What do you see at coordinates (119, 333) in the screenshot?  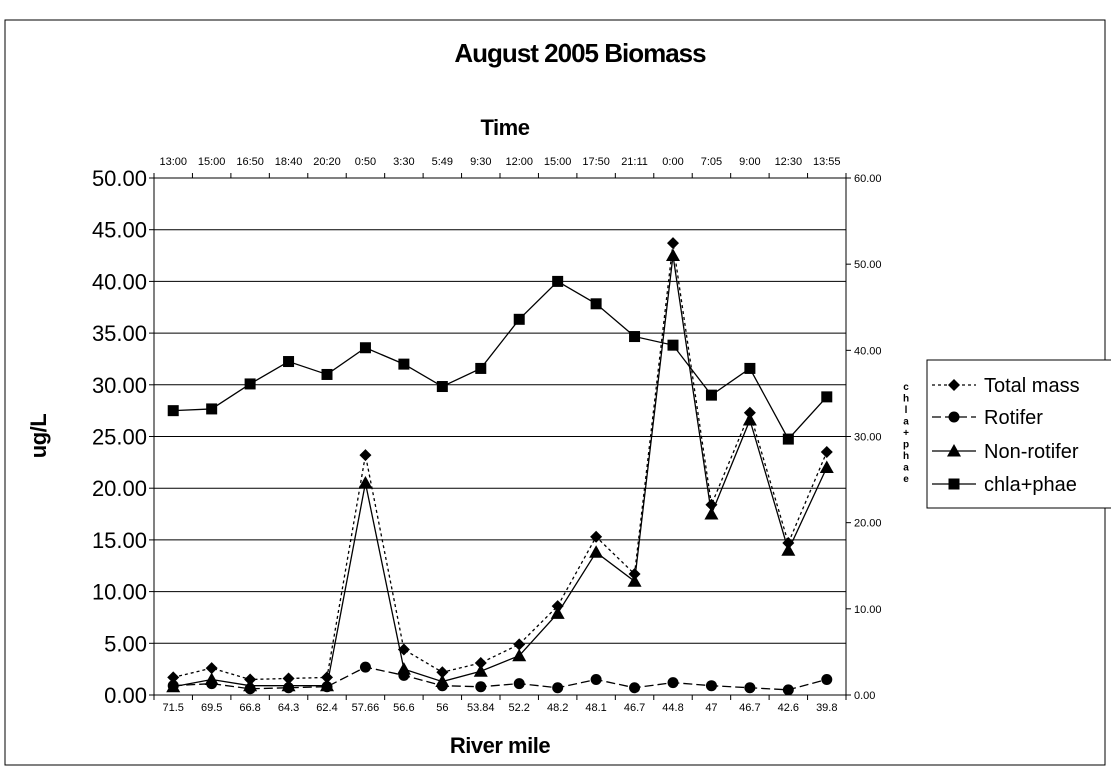 I see `left-tick-label: 35.00` at bounding box center [119, 333].